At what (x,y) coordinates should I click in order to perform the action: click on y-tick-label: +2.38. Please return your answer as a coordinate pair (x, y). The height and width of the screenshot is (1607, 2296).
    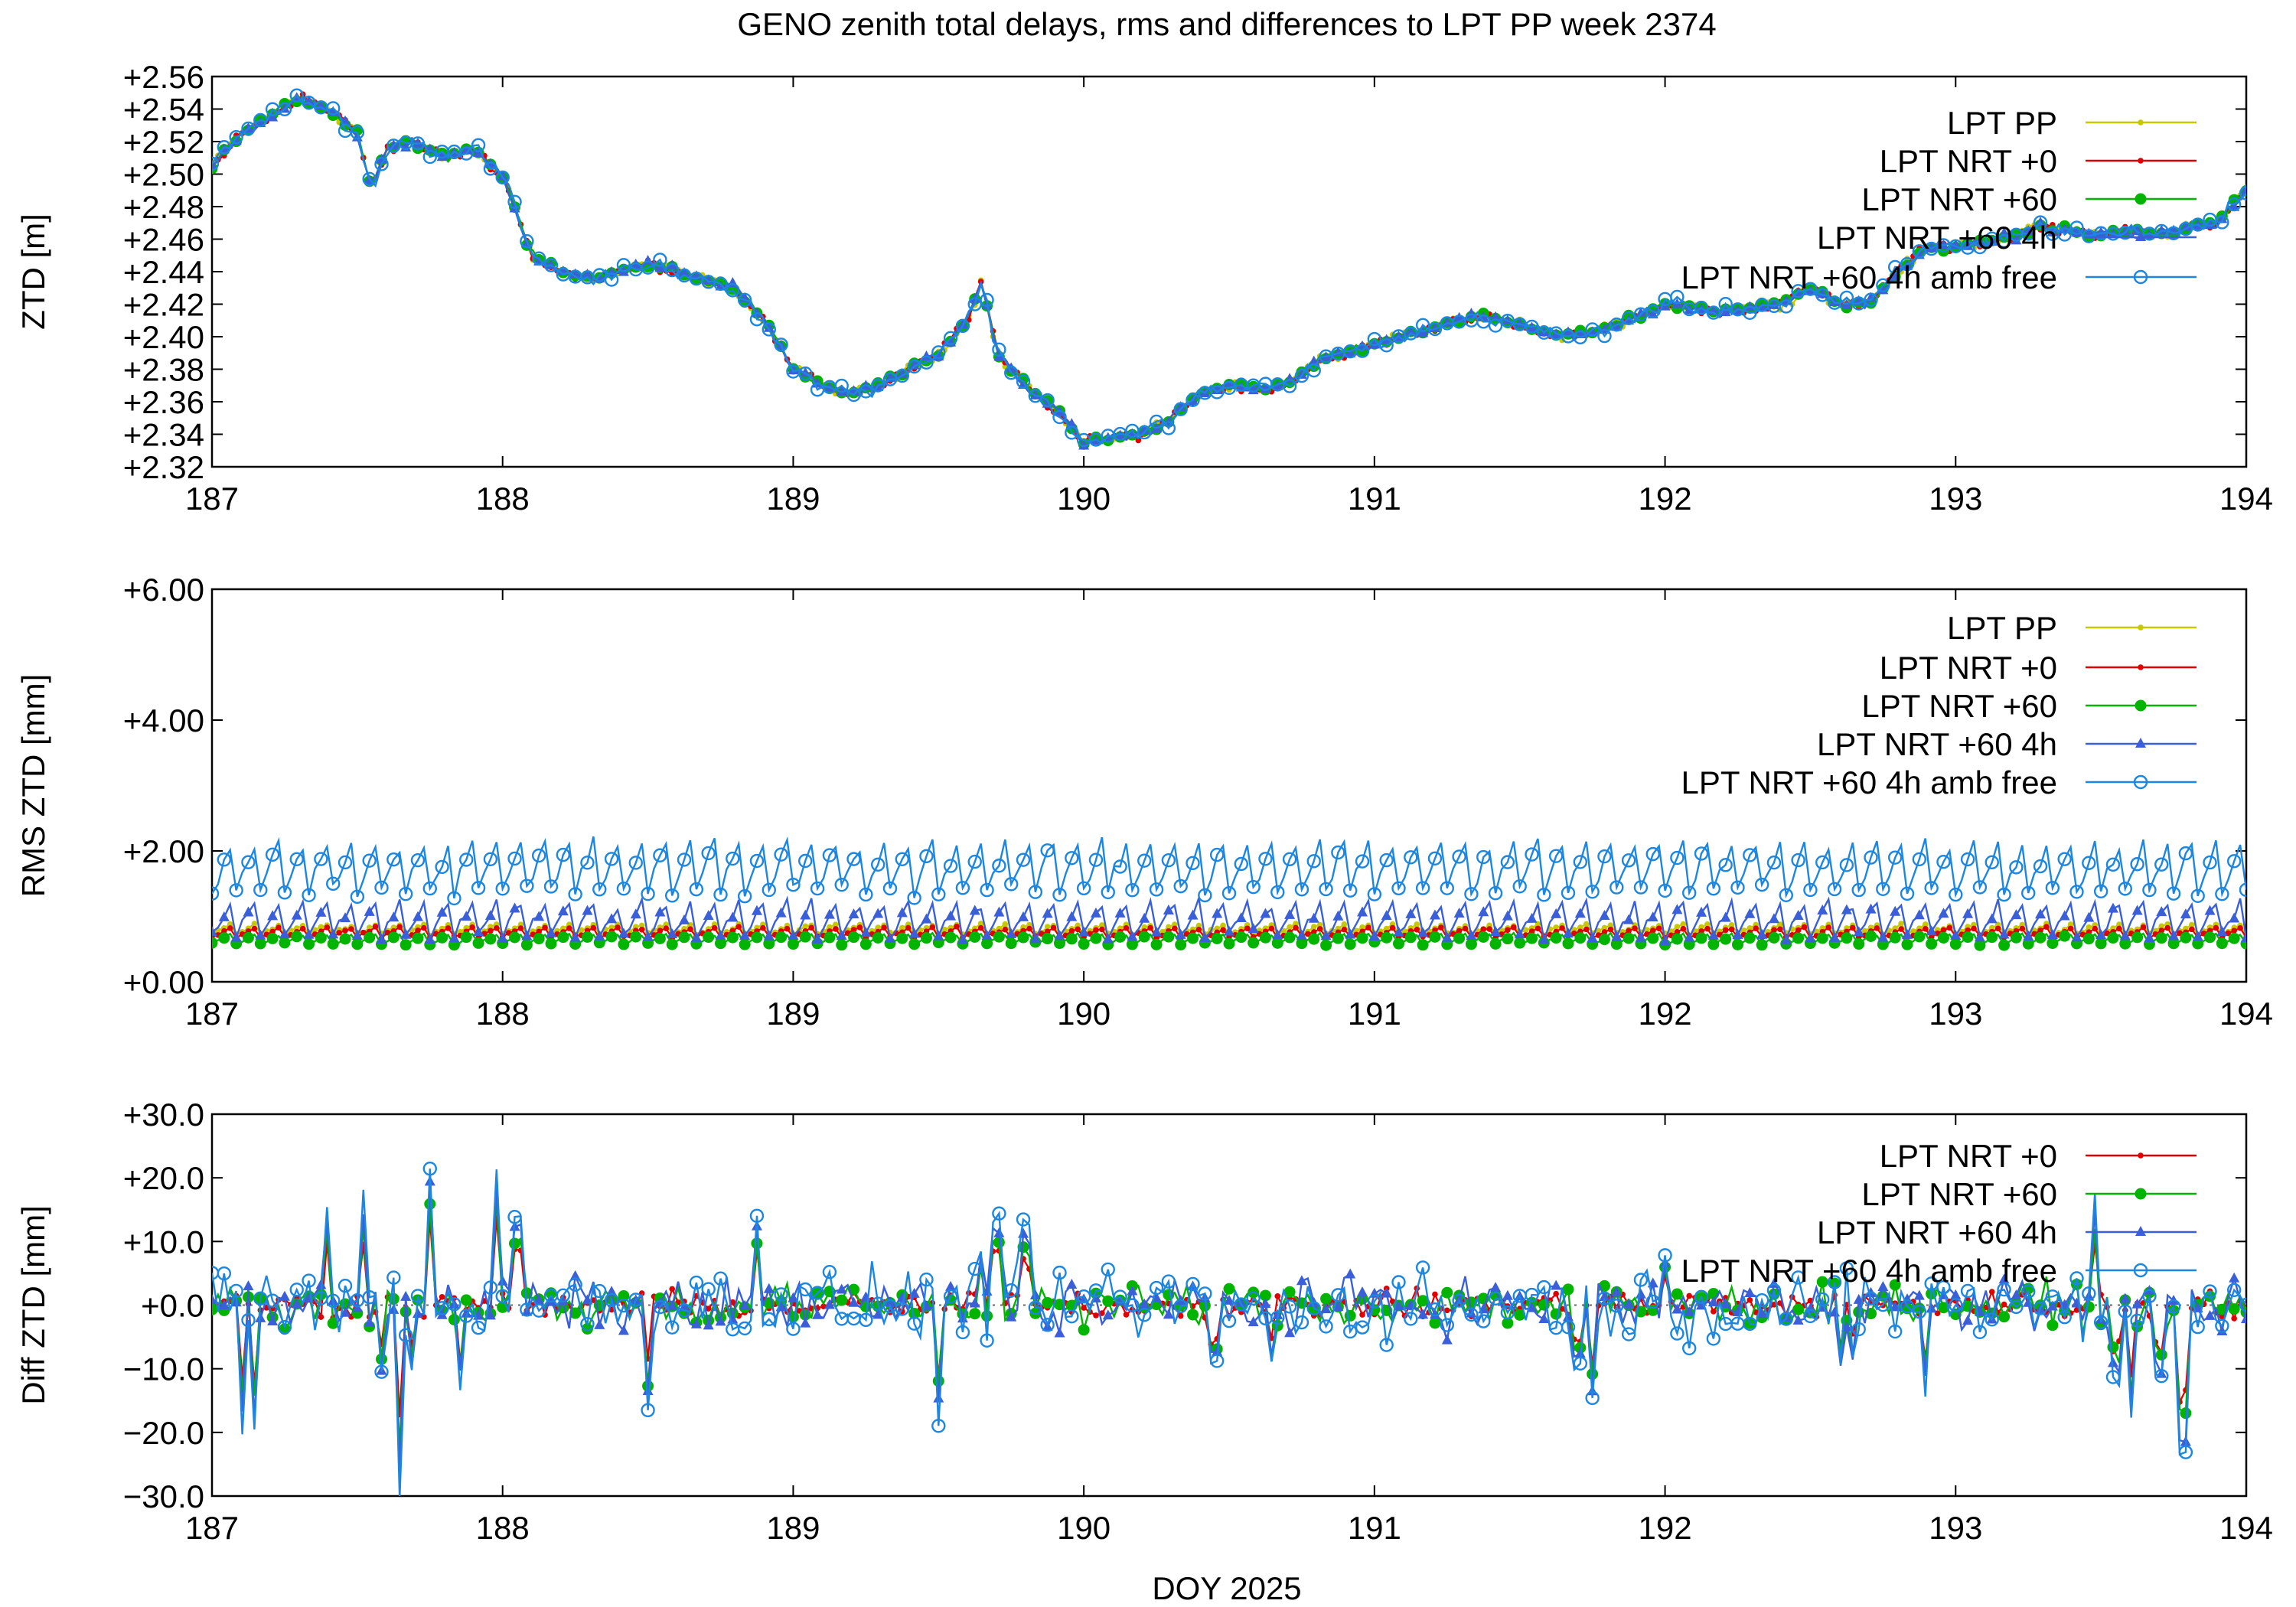
    Looking at the image, I should click on (163, 370).